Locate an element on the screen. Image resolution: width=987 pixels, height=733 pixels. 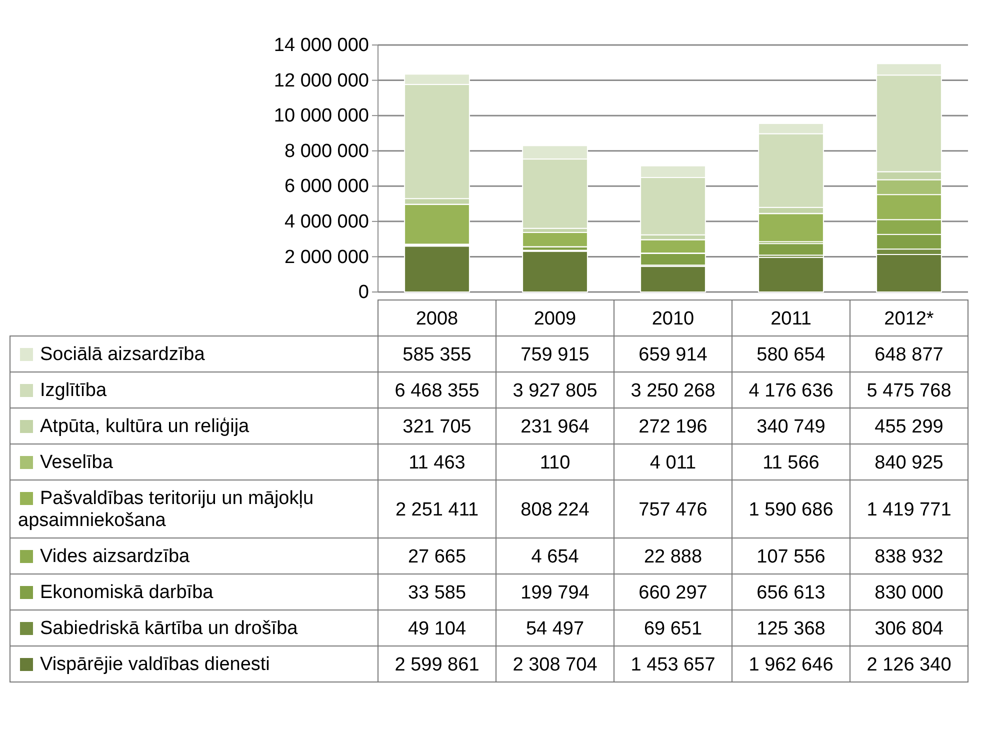
data-label: 231 964 is located at coordinates (555, 427).